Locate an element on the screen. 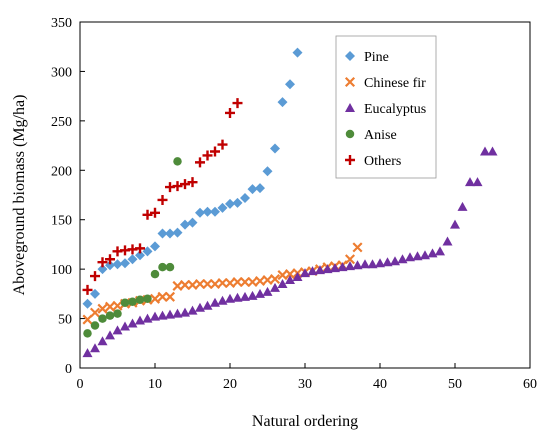 The image size is (550, 436). x-tick-label: 60 is located at coordinates (530, 384).